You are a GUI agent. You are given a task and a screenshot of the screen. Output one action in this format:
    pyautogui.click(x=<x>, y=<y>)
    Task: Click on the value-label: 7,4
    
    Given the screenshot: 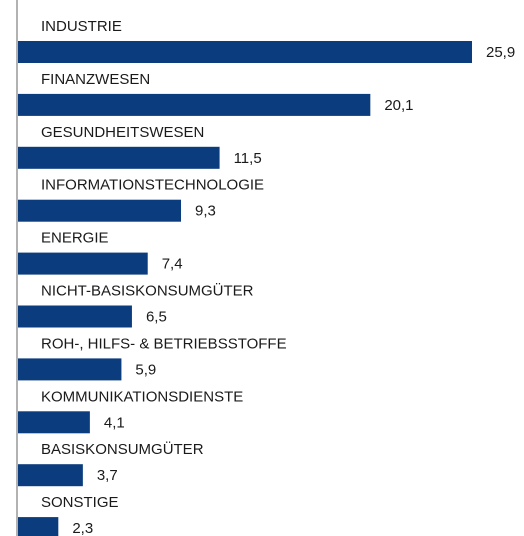 What is the action you would take?
    pyautogui.click(x=172, y=264)
    